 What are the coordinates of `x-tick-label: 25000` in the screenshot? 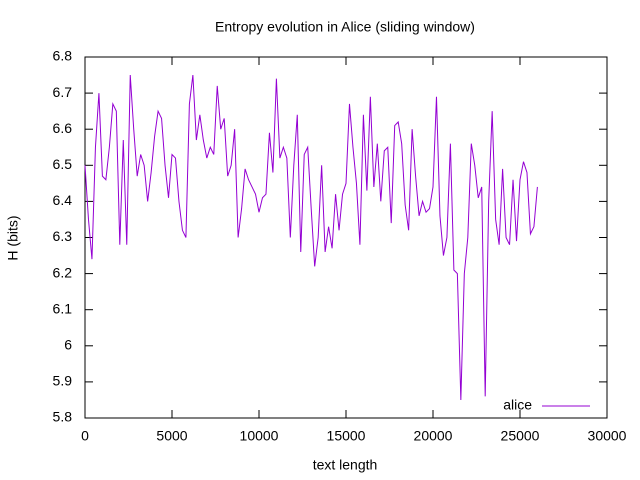 It's located at (520, 436).